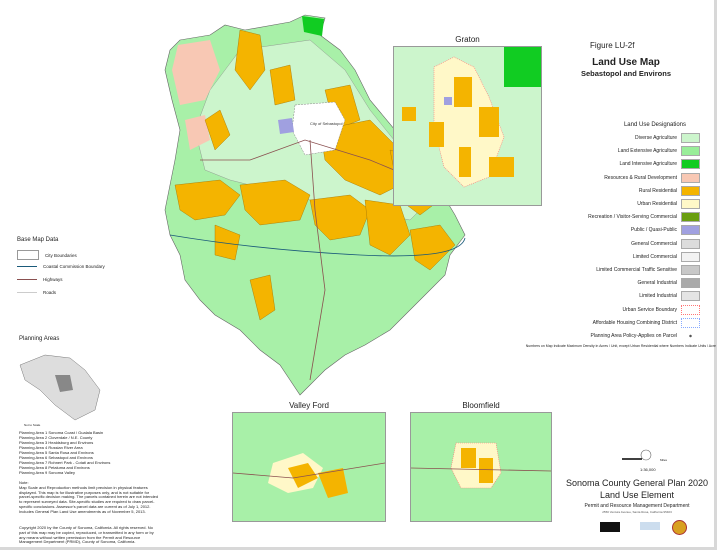 This screenshot has height=553, width=720. What do you see at coordinates (481, 405) in the screenshot?
I see `bloomfield-title: Bloomfield` at bounding box center [481, 405].